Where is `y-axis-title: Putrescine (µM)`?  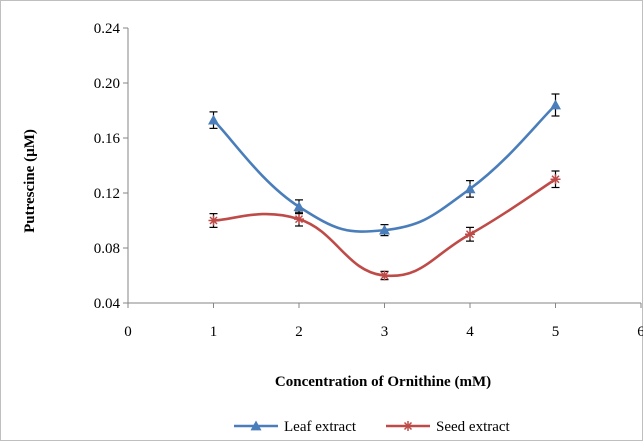 y-axis-title: Putrescine (µM) is located at coordinates (30, 181).